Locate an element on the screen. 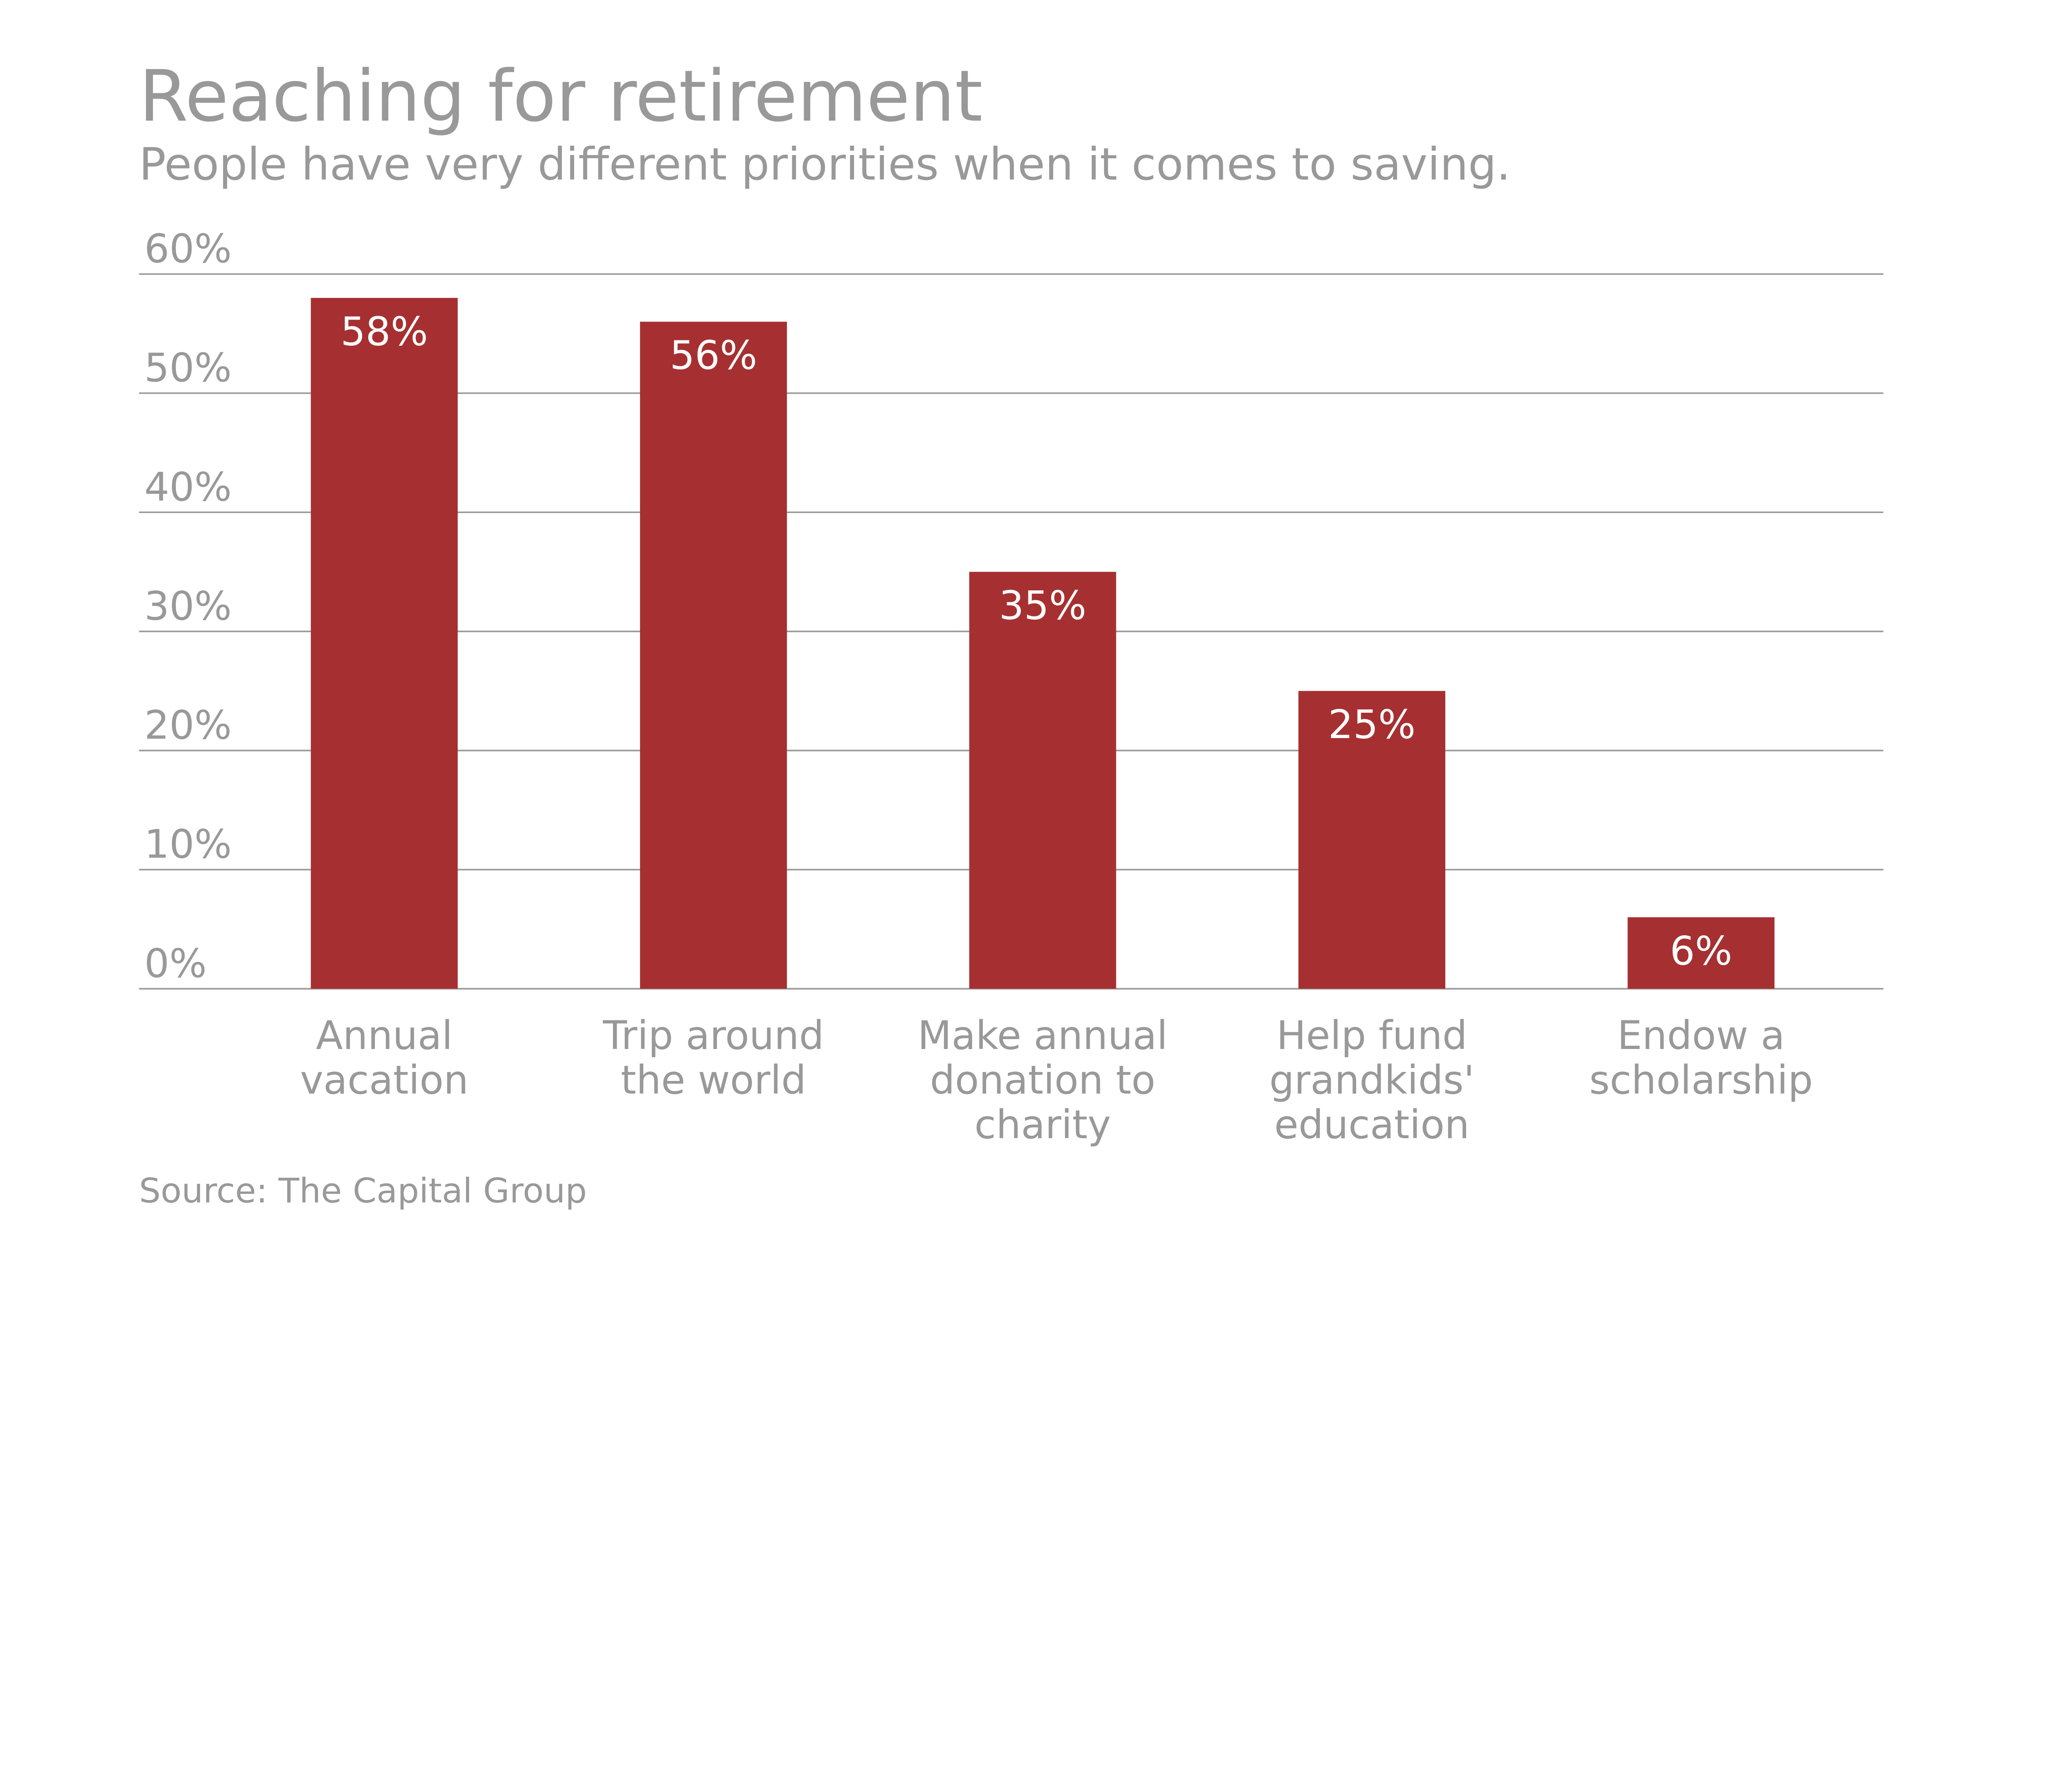  data-label: 35% is located at coordinates (1042, 605).